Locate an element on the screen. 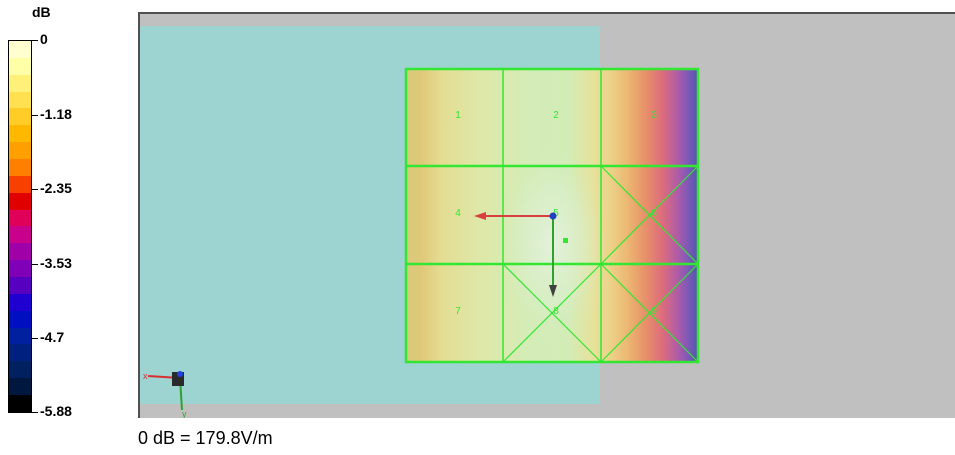  cell-label: 5 is located at coordinates (556, 213).